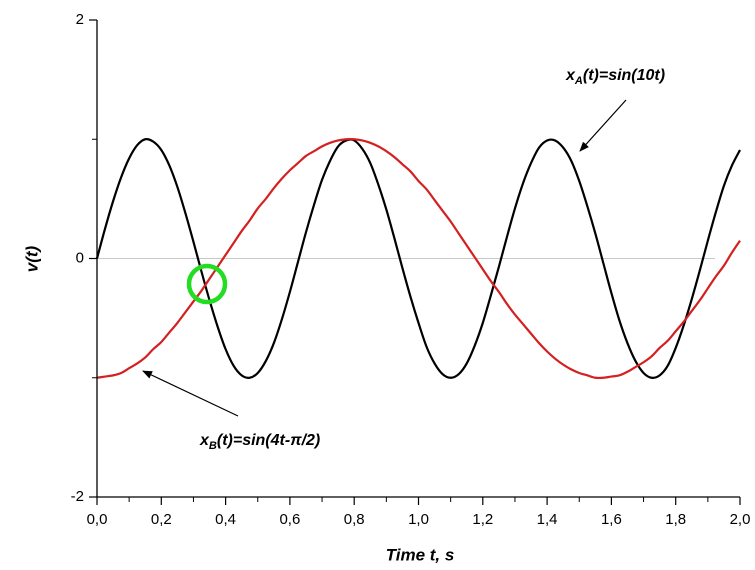  Describe the element at coordinates (482, 519) in the screenshot. I see `x-tick-label: 1,2` at that location.